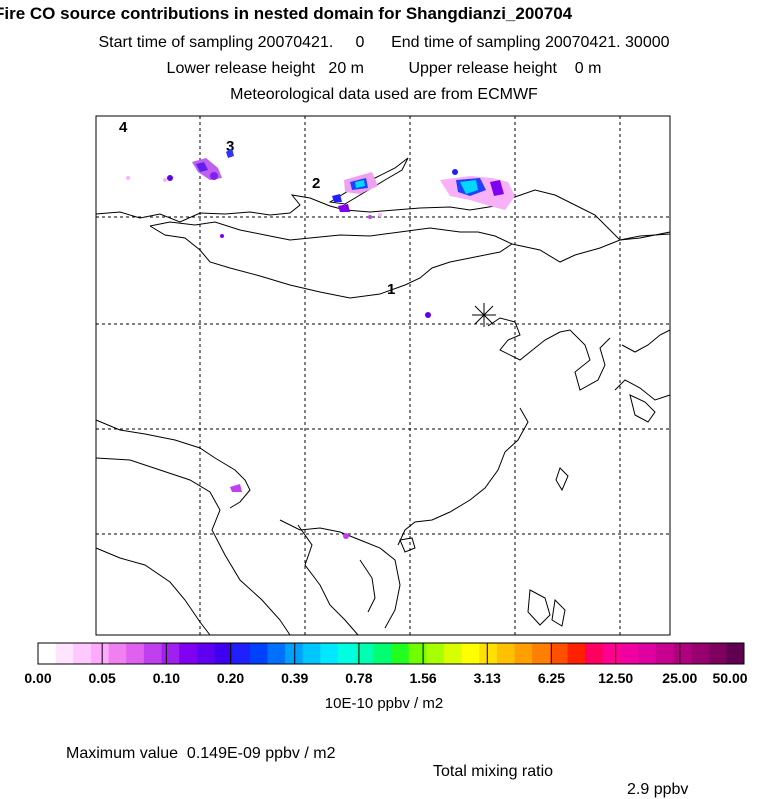 This screenshot has width=768, height=799. Describe the element at coordinates (102, 678) in the screenshot. I see `colorbar-tick-label: 0.05` at that location.